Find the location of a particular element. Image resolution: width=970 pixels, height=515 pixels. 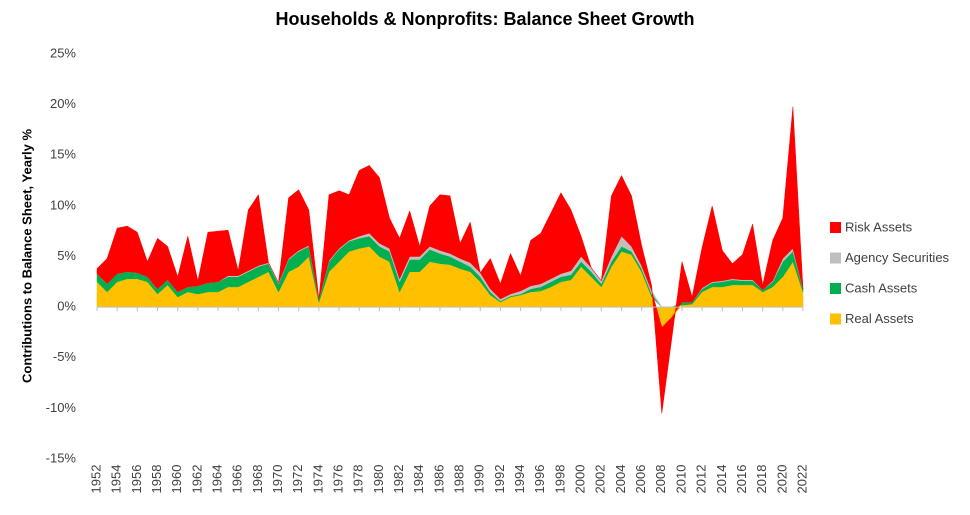

x-tick-label: 2022 is located at coordinates (801, 479).